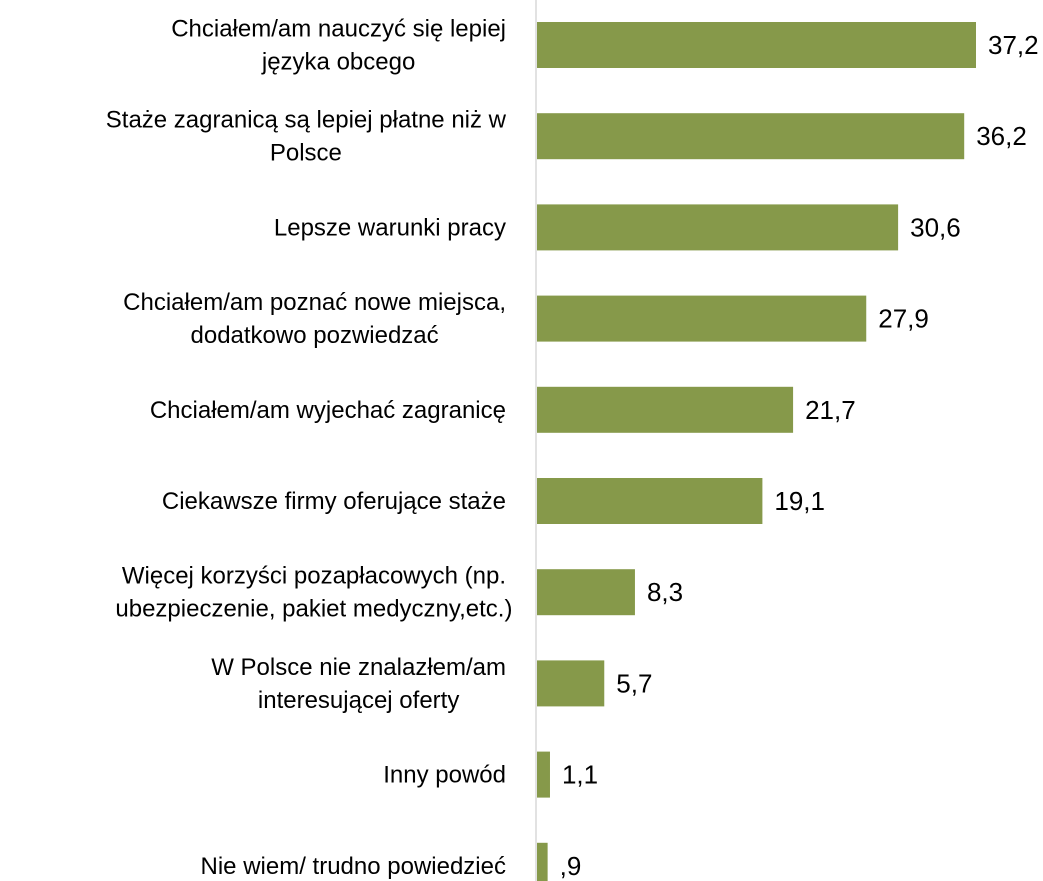 This screenshot has width=1043, height=881. I want to click on value-label: 36,2, so click(1001, 136).